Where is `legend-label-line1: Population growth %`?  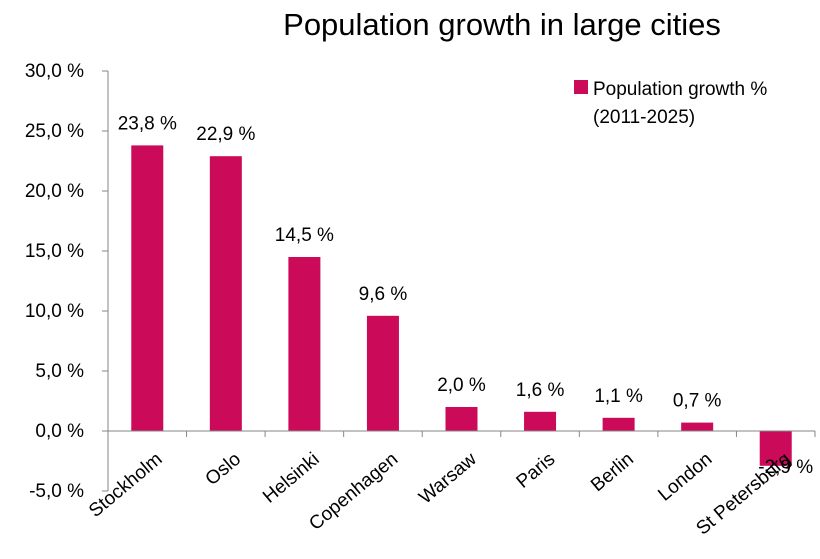
legend-label-line1: Population growth % is located at coordinates (680, 89).